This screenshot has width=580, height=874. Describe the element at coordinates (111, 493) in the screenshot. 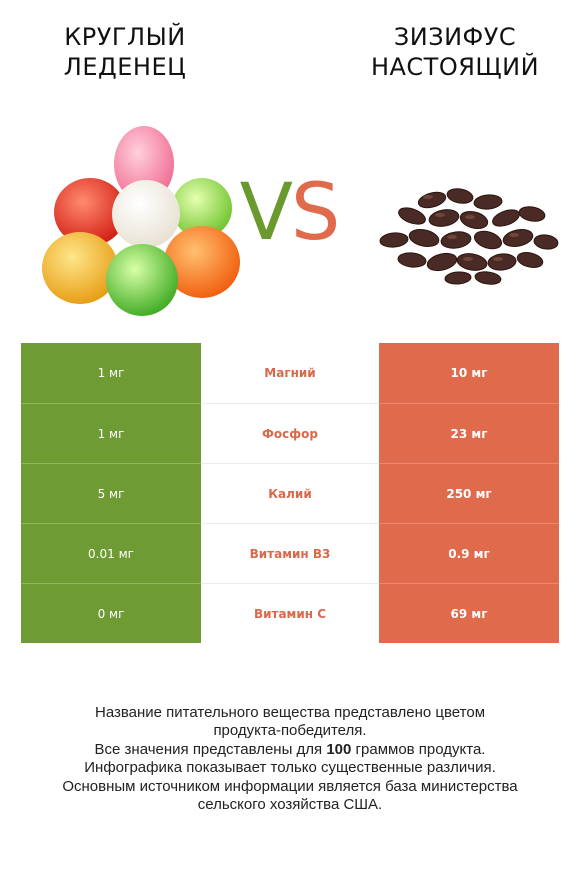

I see `left-value: 5 мг` at that location.